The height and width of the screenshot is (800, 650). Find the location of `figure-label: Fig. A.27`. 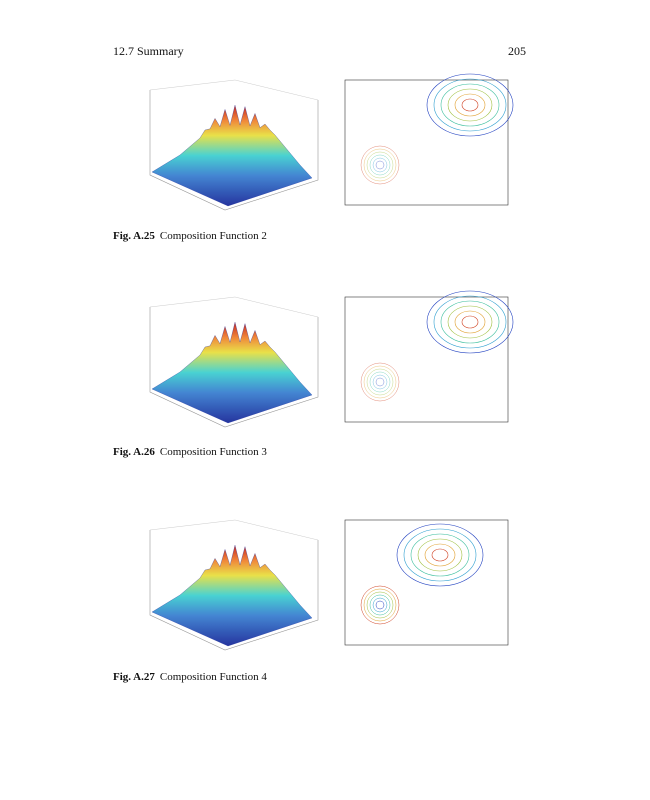

figure-label: Fig. A.27 is located at coordinates (134, 677).